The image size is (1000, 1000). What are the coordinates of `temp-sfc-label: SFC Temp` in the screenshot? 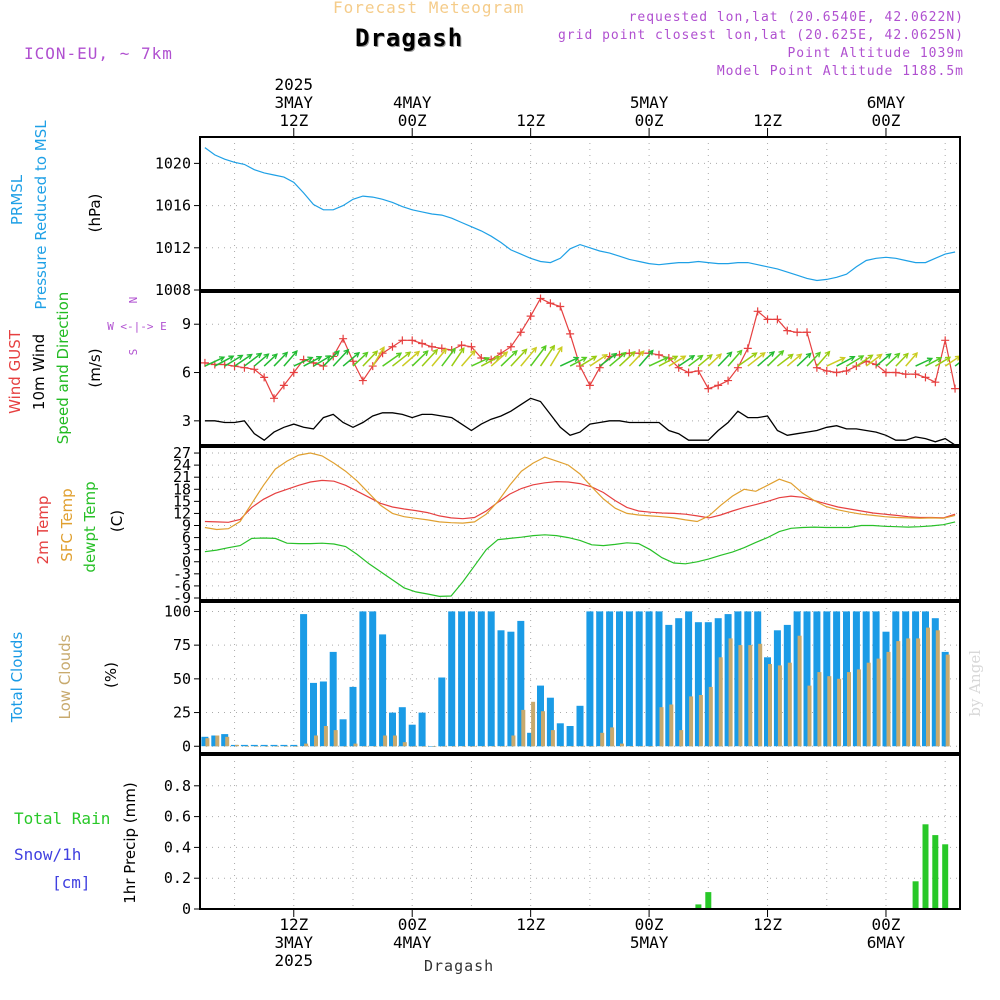 It's located at (67, 524).